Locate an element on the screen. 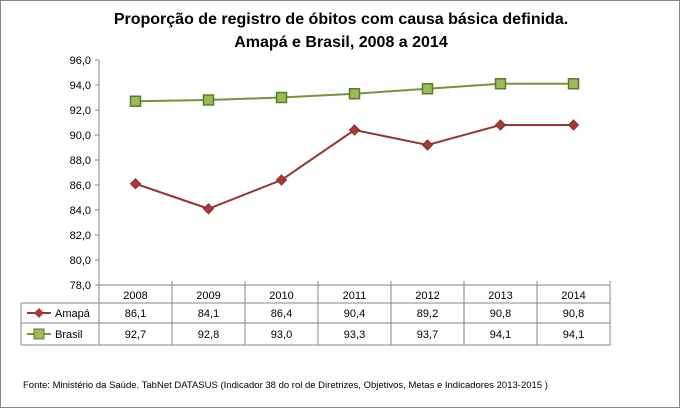  y-tick-label: 96,0 is located at coordinates (80, 61).